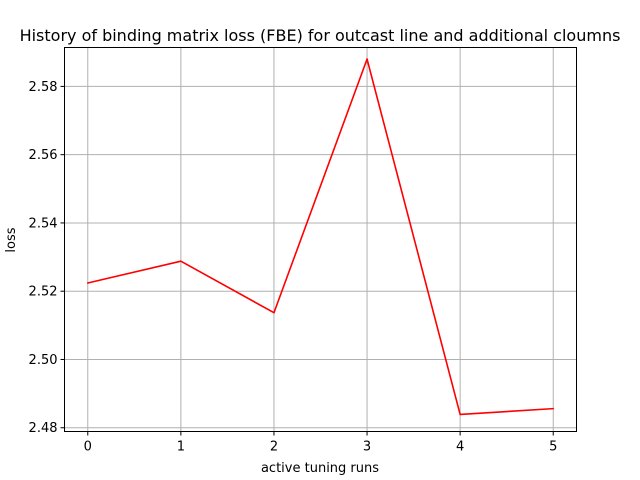  I want to click on y-axis-label: loss, so click(11, 239).